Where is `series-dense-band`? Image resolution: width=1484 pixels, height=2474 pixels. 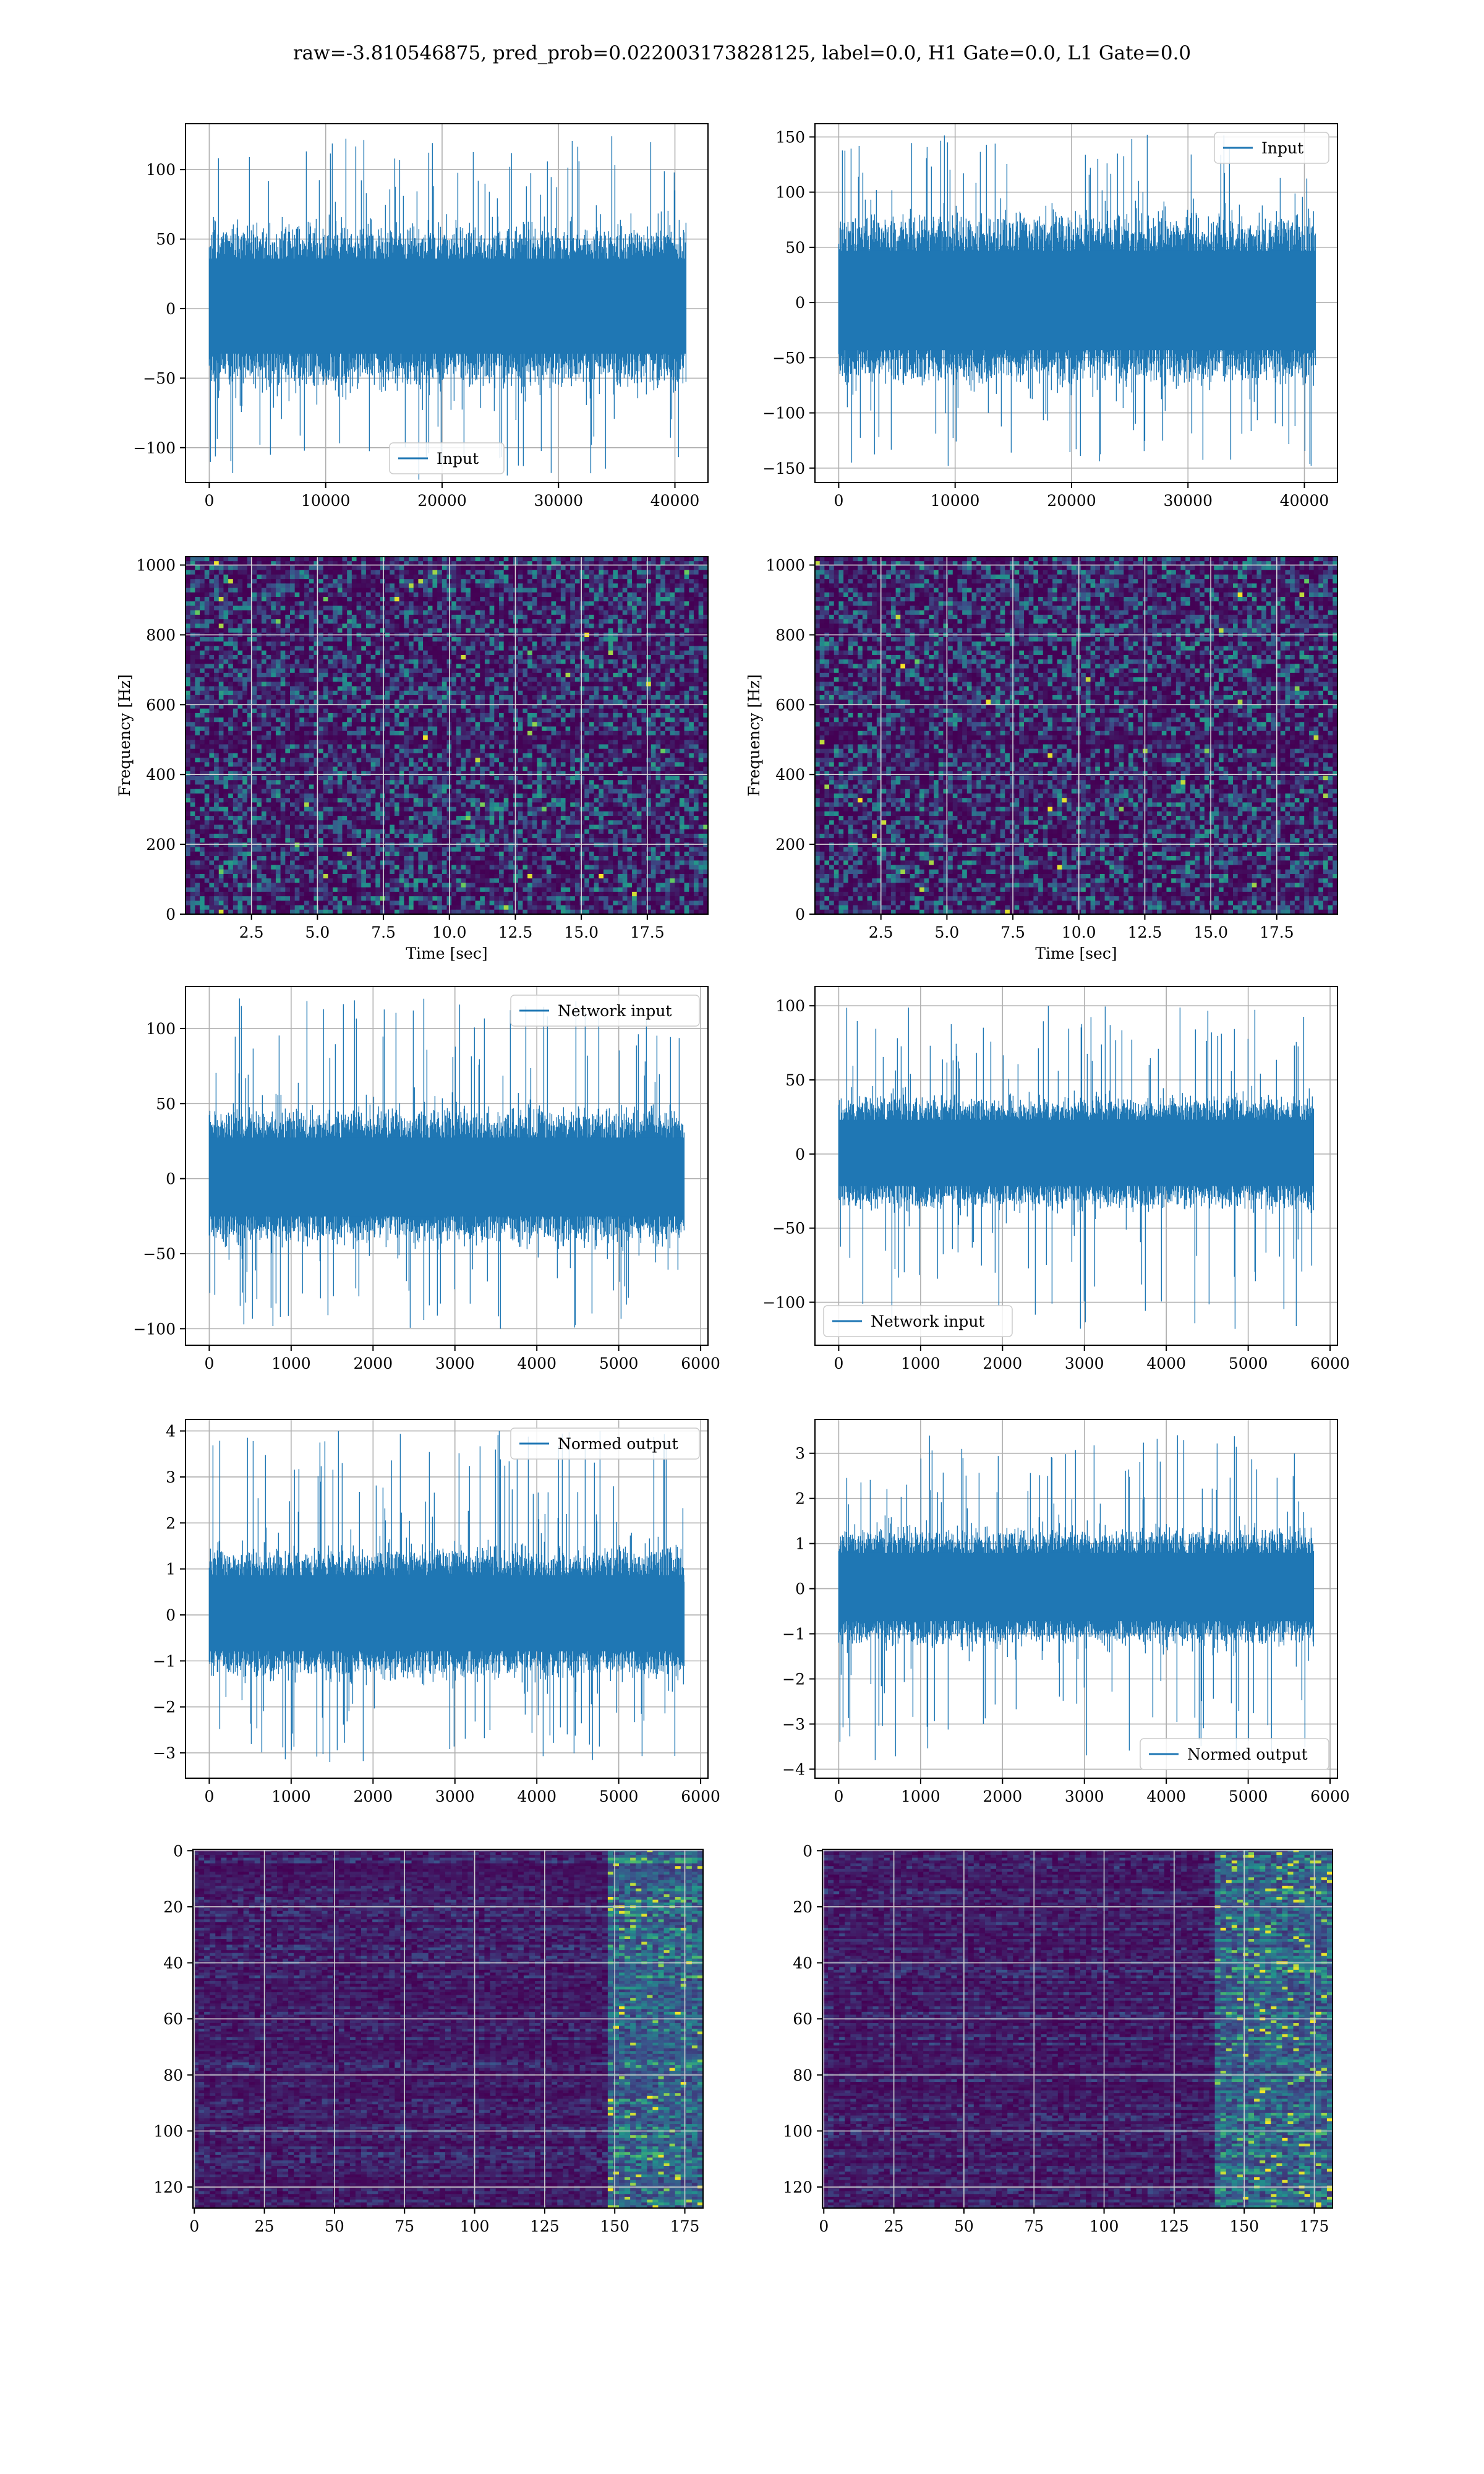 series-dense-band is located at coordinates (1077, 300).